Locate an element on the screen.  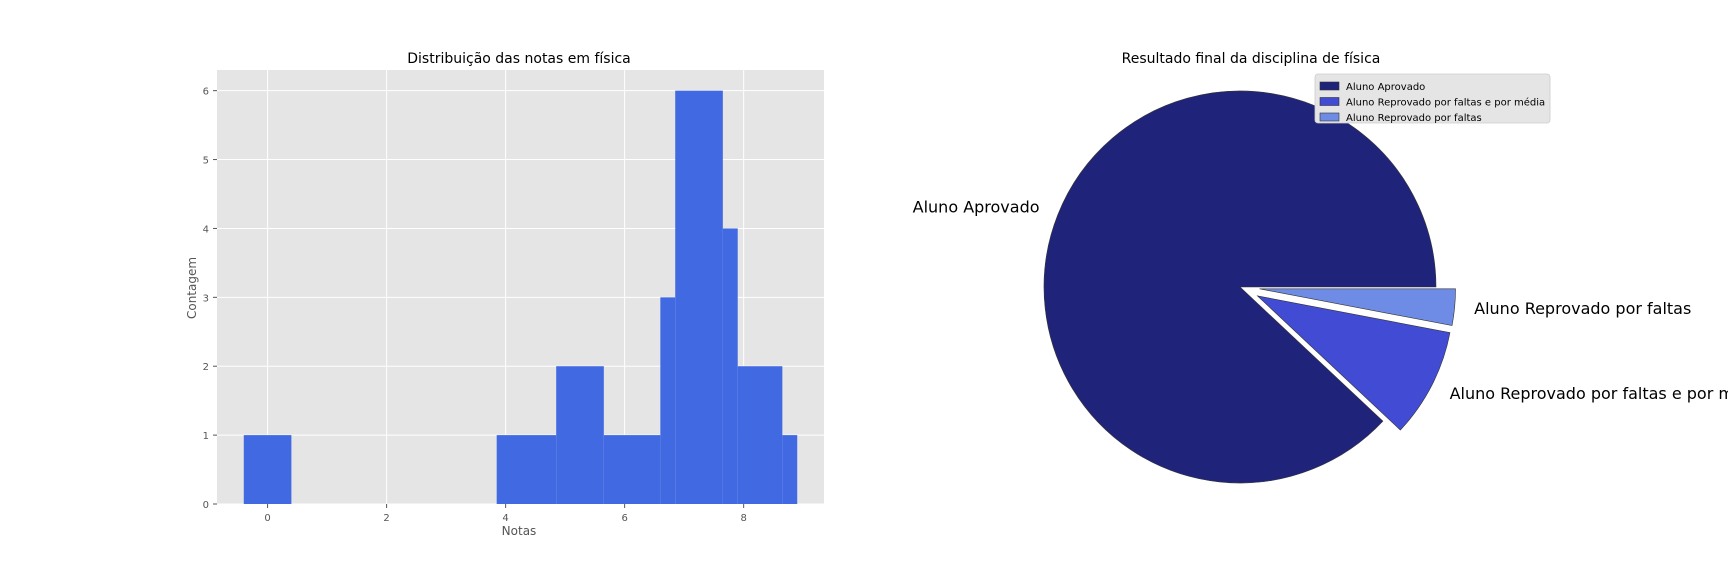
histogram-title: Distribuição das notas em física is located at coordinates (518, 59).